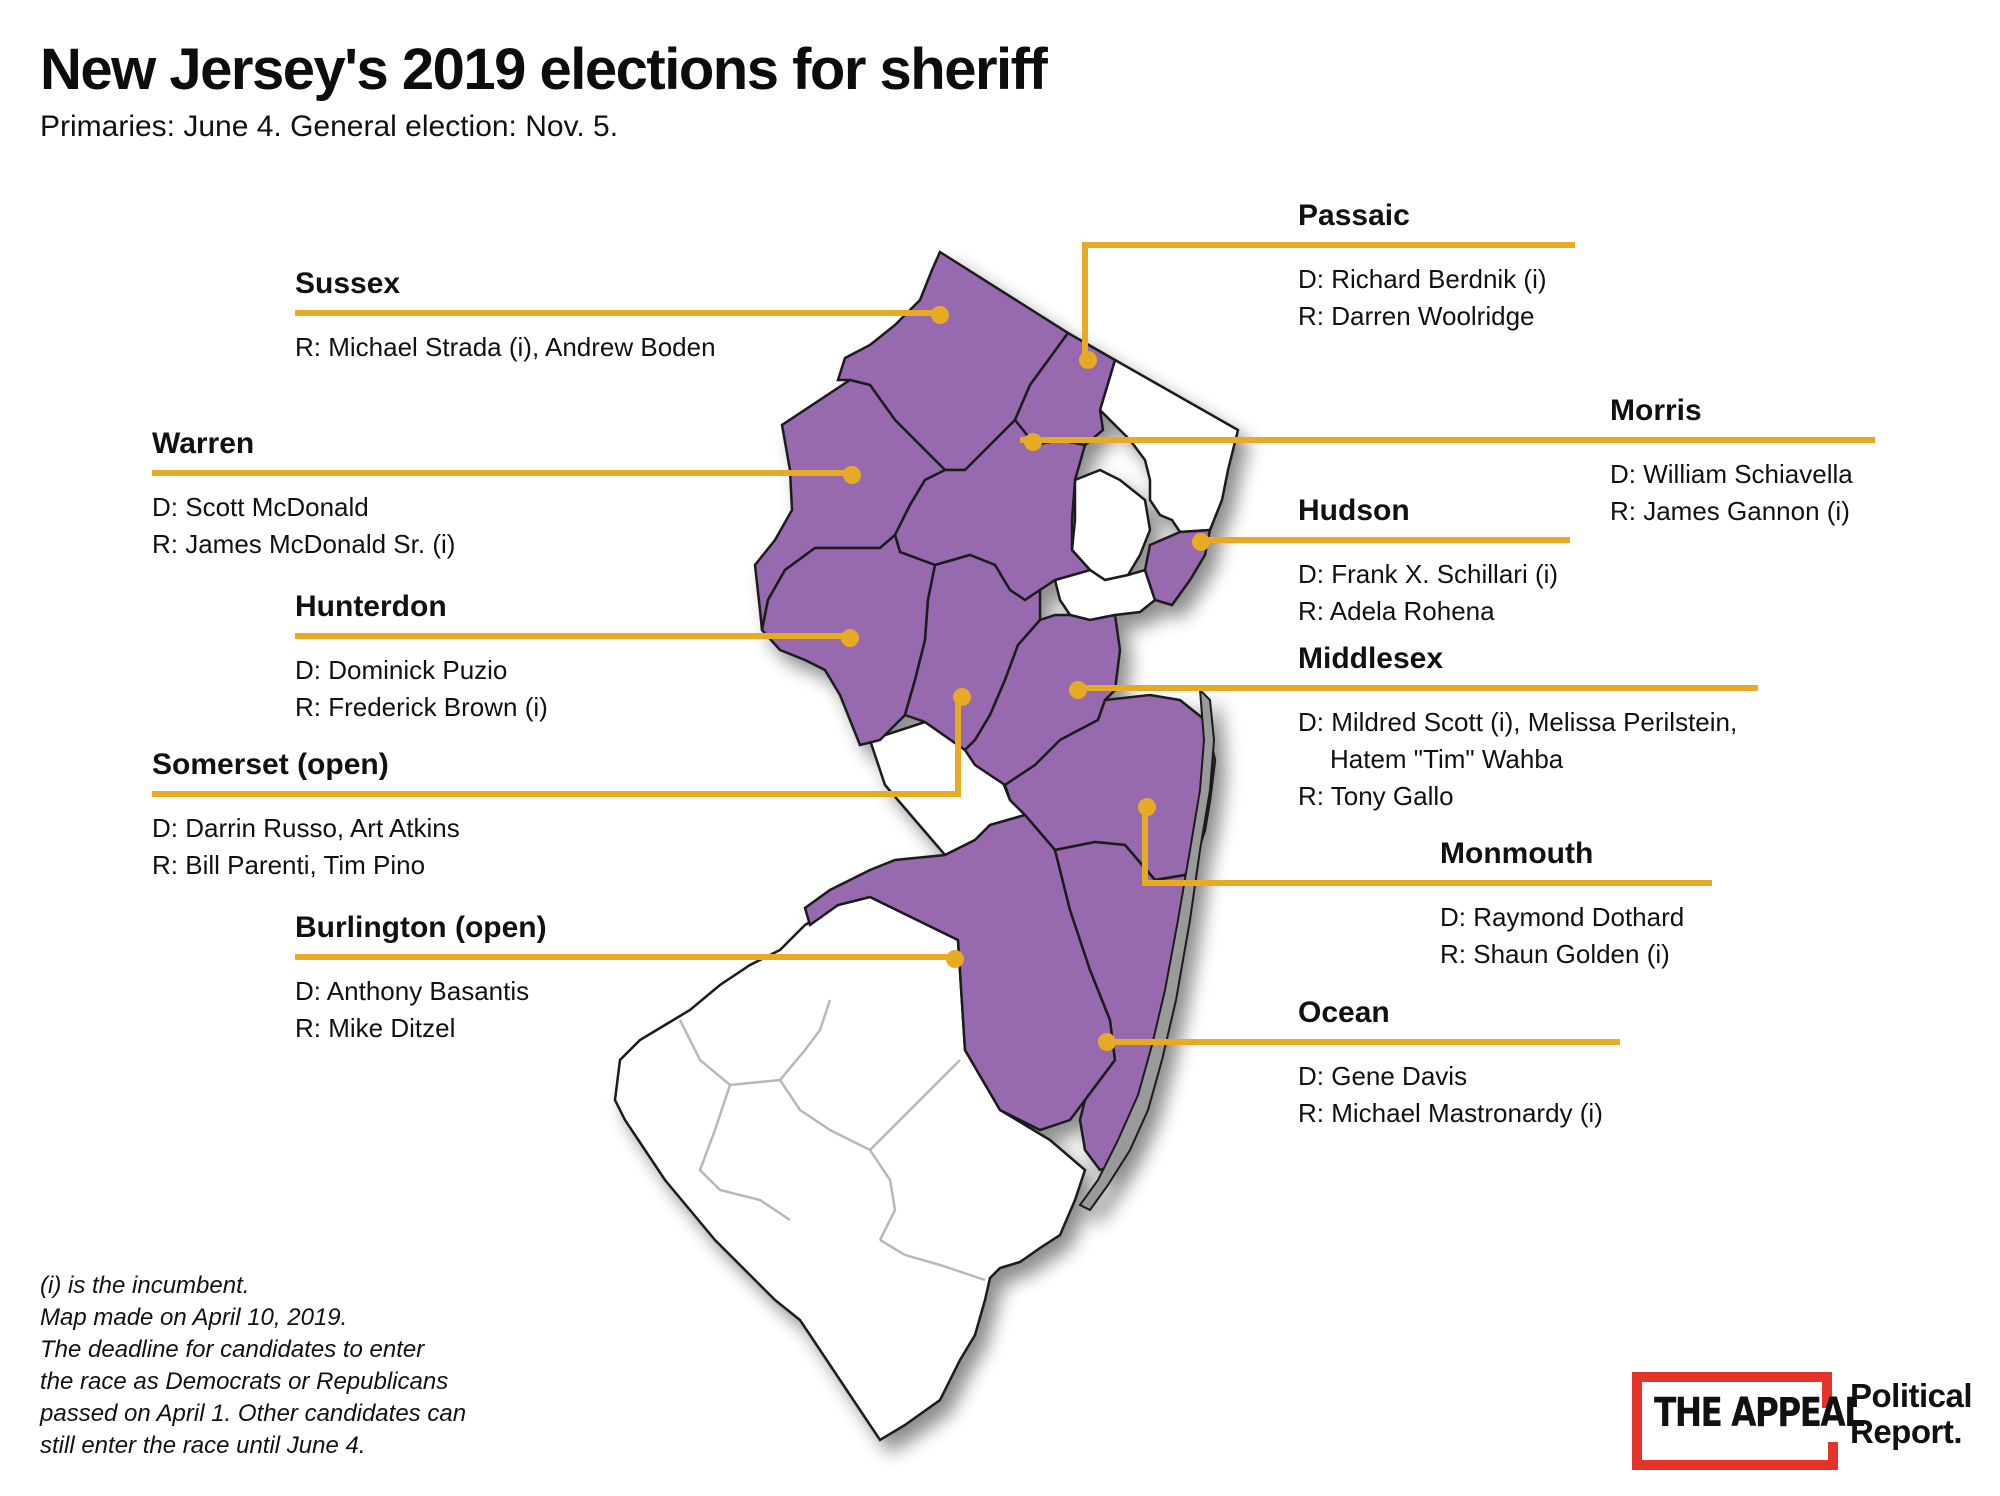 This screenshot has width=2000, height=1496. Describe the element at coordinates (940, 315) in the screenshot. I see `marker-sussex` at that location.